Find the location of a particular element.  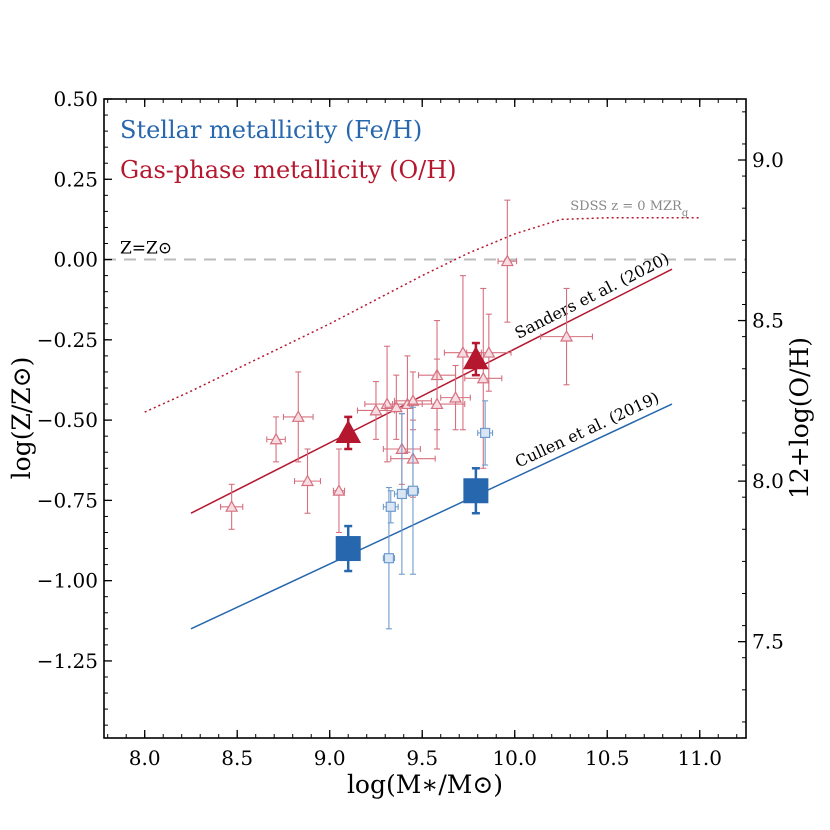

y-tick-label: −0.25 is located at coordinates (67, 340).